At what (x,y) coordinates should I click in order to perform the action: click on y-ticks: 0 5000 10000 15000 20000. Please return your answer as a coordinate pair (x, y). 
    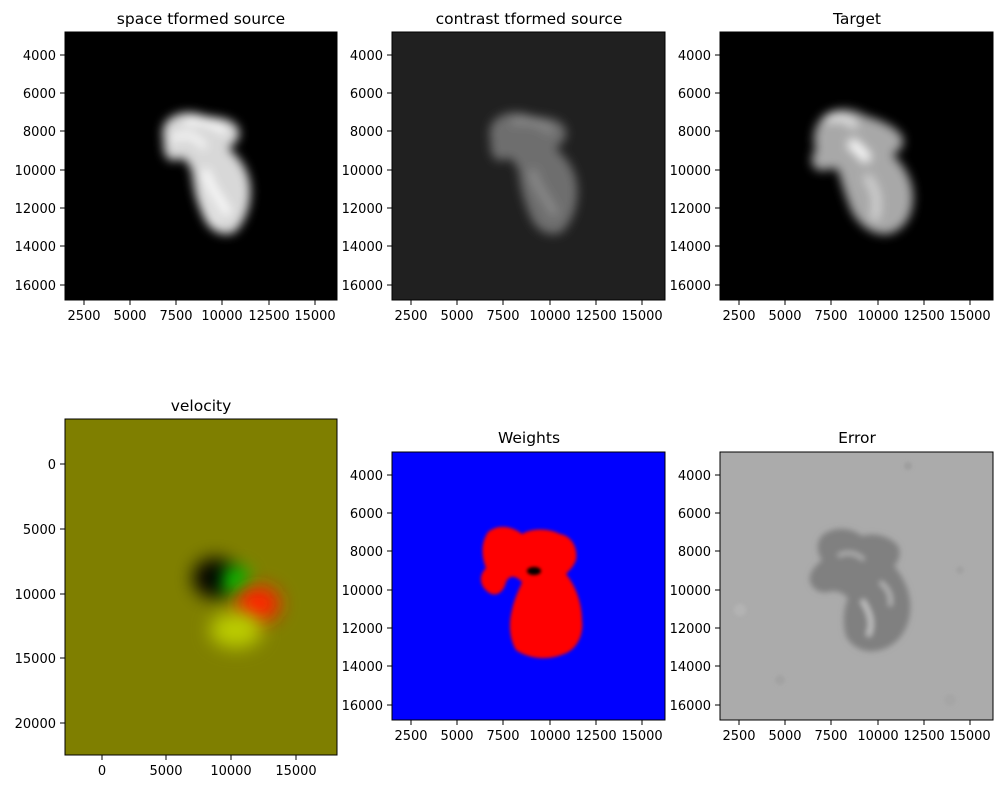
    Looking at the image, I should click on (40, 595).